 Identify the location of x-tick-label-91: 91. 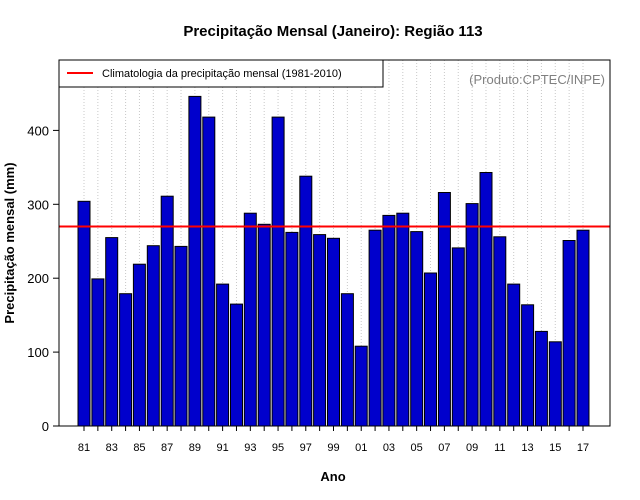
(222, 448).